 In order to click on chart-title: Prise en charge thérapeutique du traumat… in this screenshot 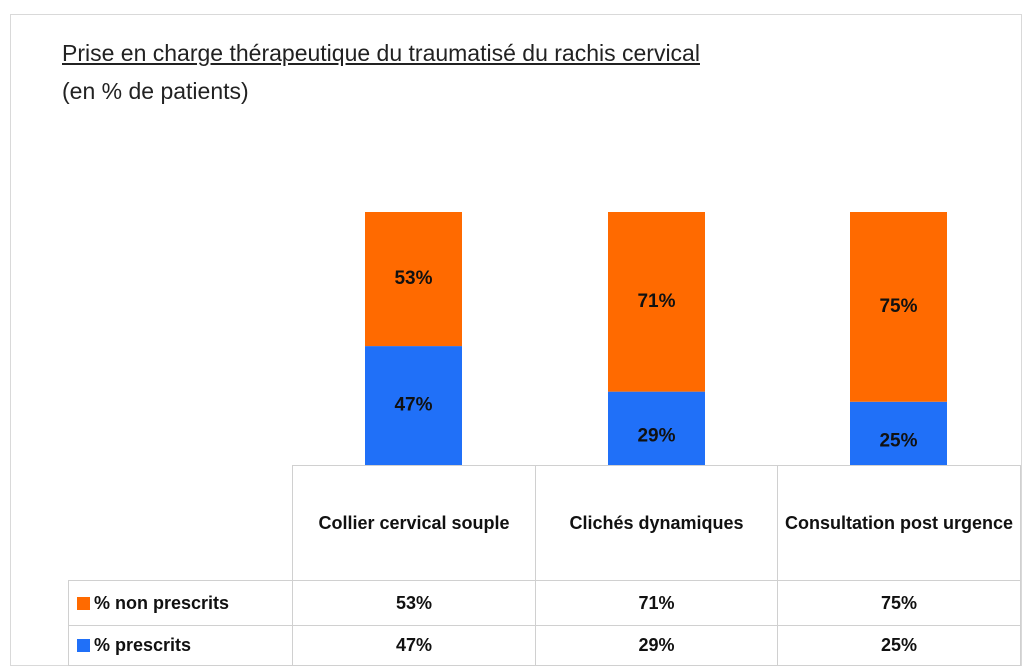, I will do `click(381, 53)`.